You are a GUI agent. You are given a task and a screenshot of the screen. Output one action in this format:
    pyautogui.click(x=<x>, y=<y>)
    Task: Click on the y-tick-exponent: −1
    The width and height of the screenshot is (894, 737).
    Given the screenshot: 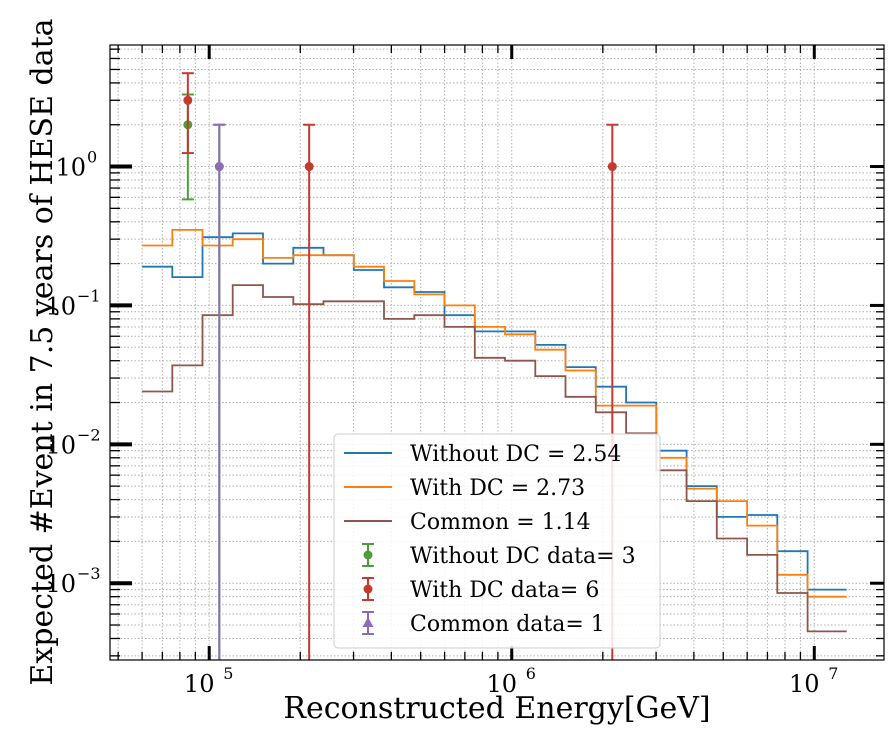 What is the action you would take?
    pyautogui.click(x=89, y=295)
    